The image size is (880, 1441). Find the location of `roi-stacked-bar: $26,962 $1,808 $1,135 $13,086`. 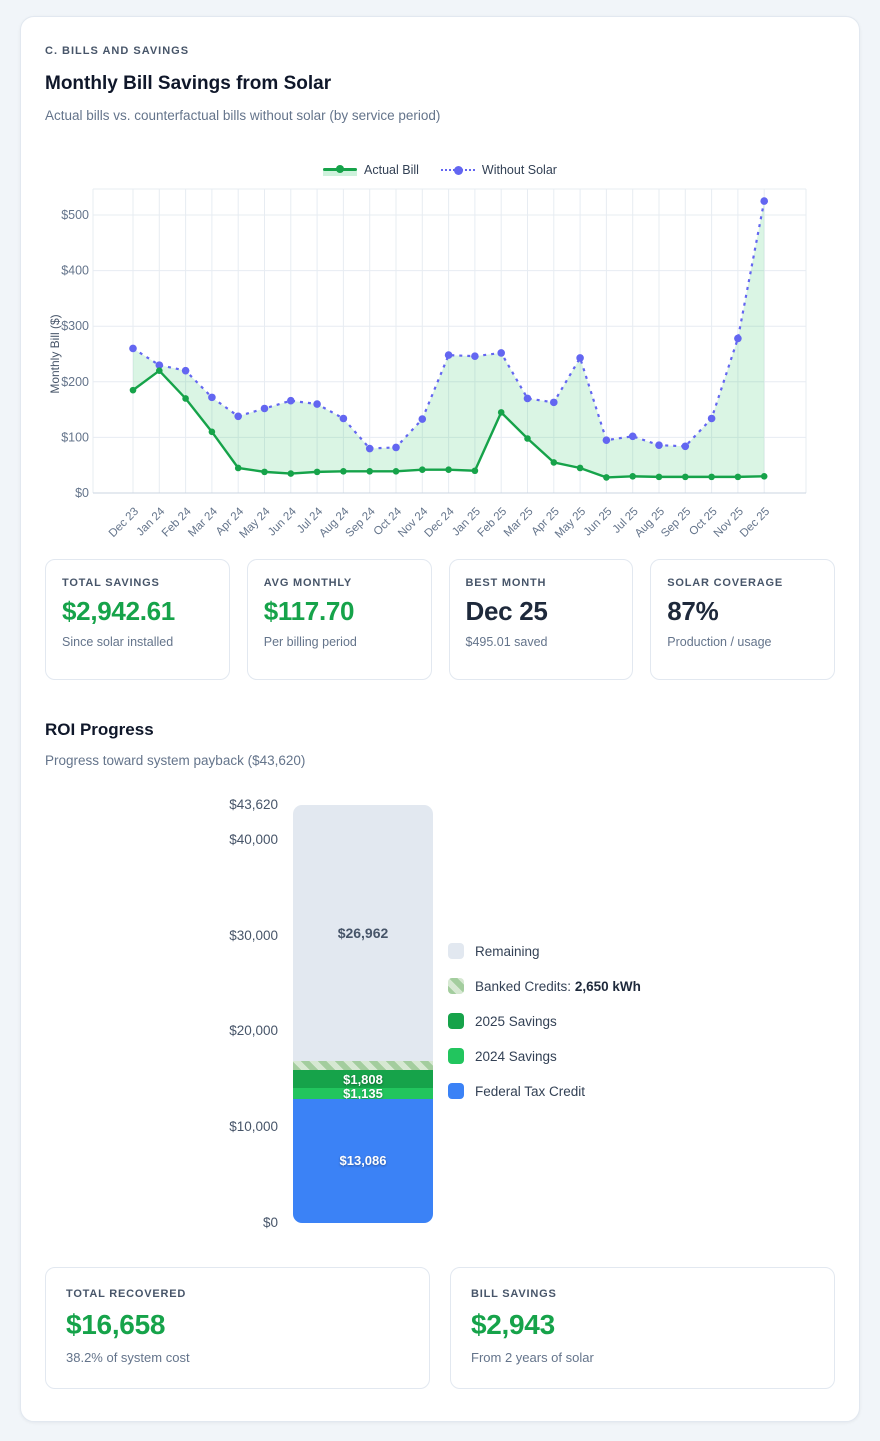

roi-stacked-bar: $26,962 $1,808 $1,135 $13,086 is located at coordinates (363, 1014).